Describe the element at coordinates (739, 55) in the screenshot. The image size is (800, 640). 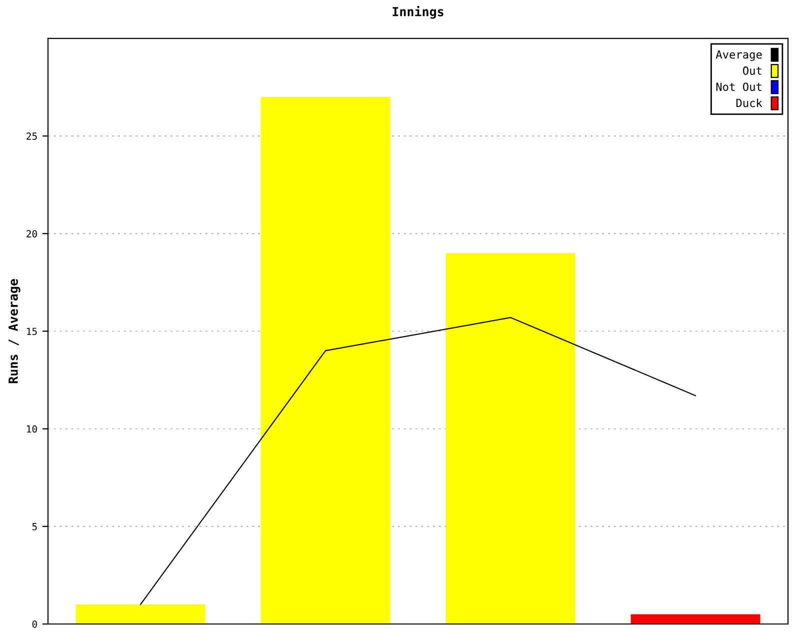
I see `legend-label: Average` at that location.